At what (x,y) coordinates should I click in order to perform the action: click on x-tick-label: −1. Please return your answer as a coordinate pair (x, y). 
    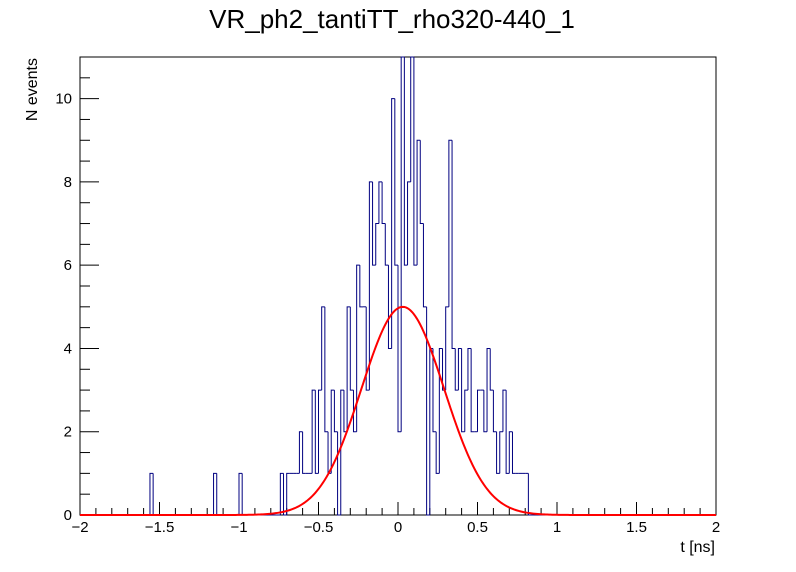
    Looking at the image, I should click on (238, 527).